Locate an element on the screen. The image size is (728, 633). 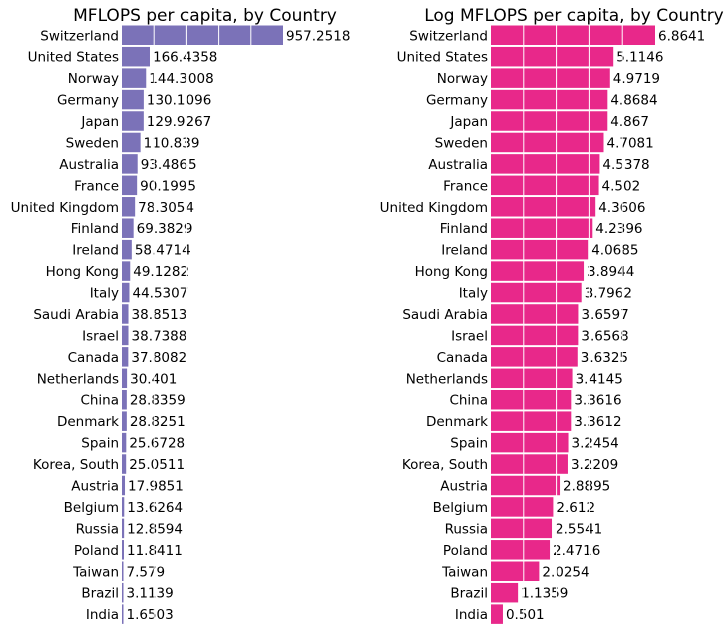
category-tick-label: Germany is located at coordinates (457, 101).